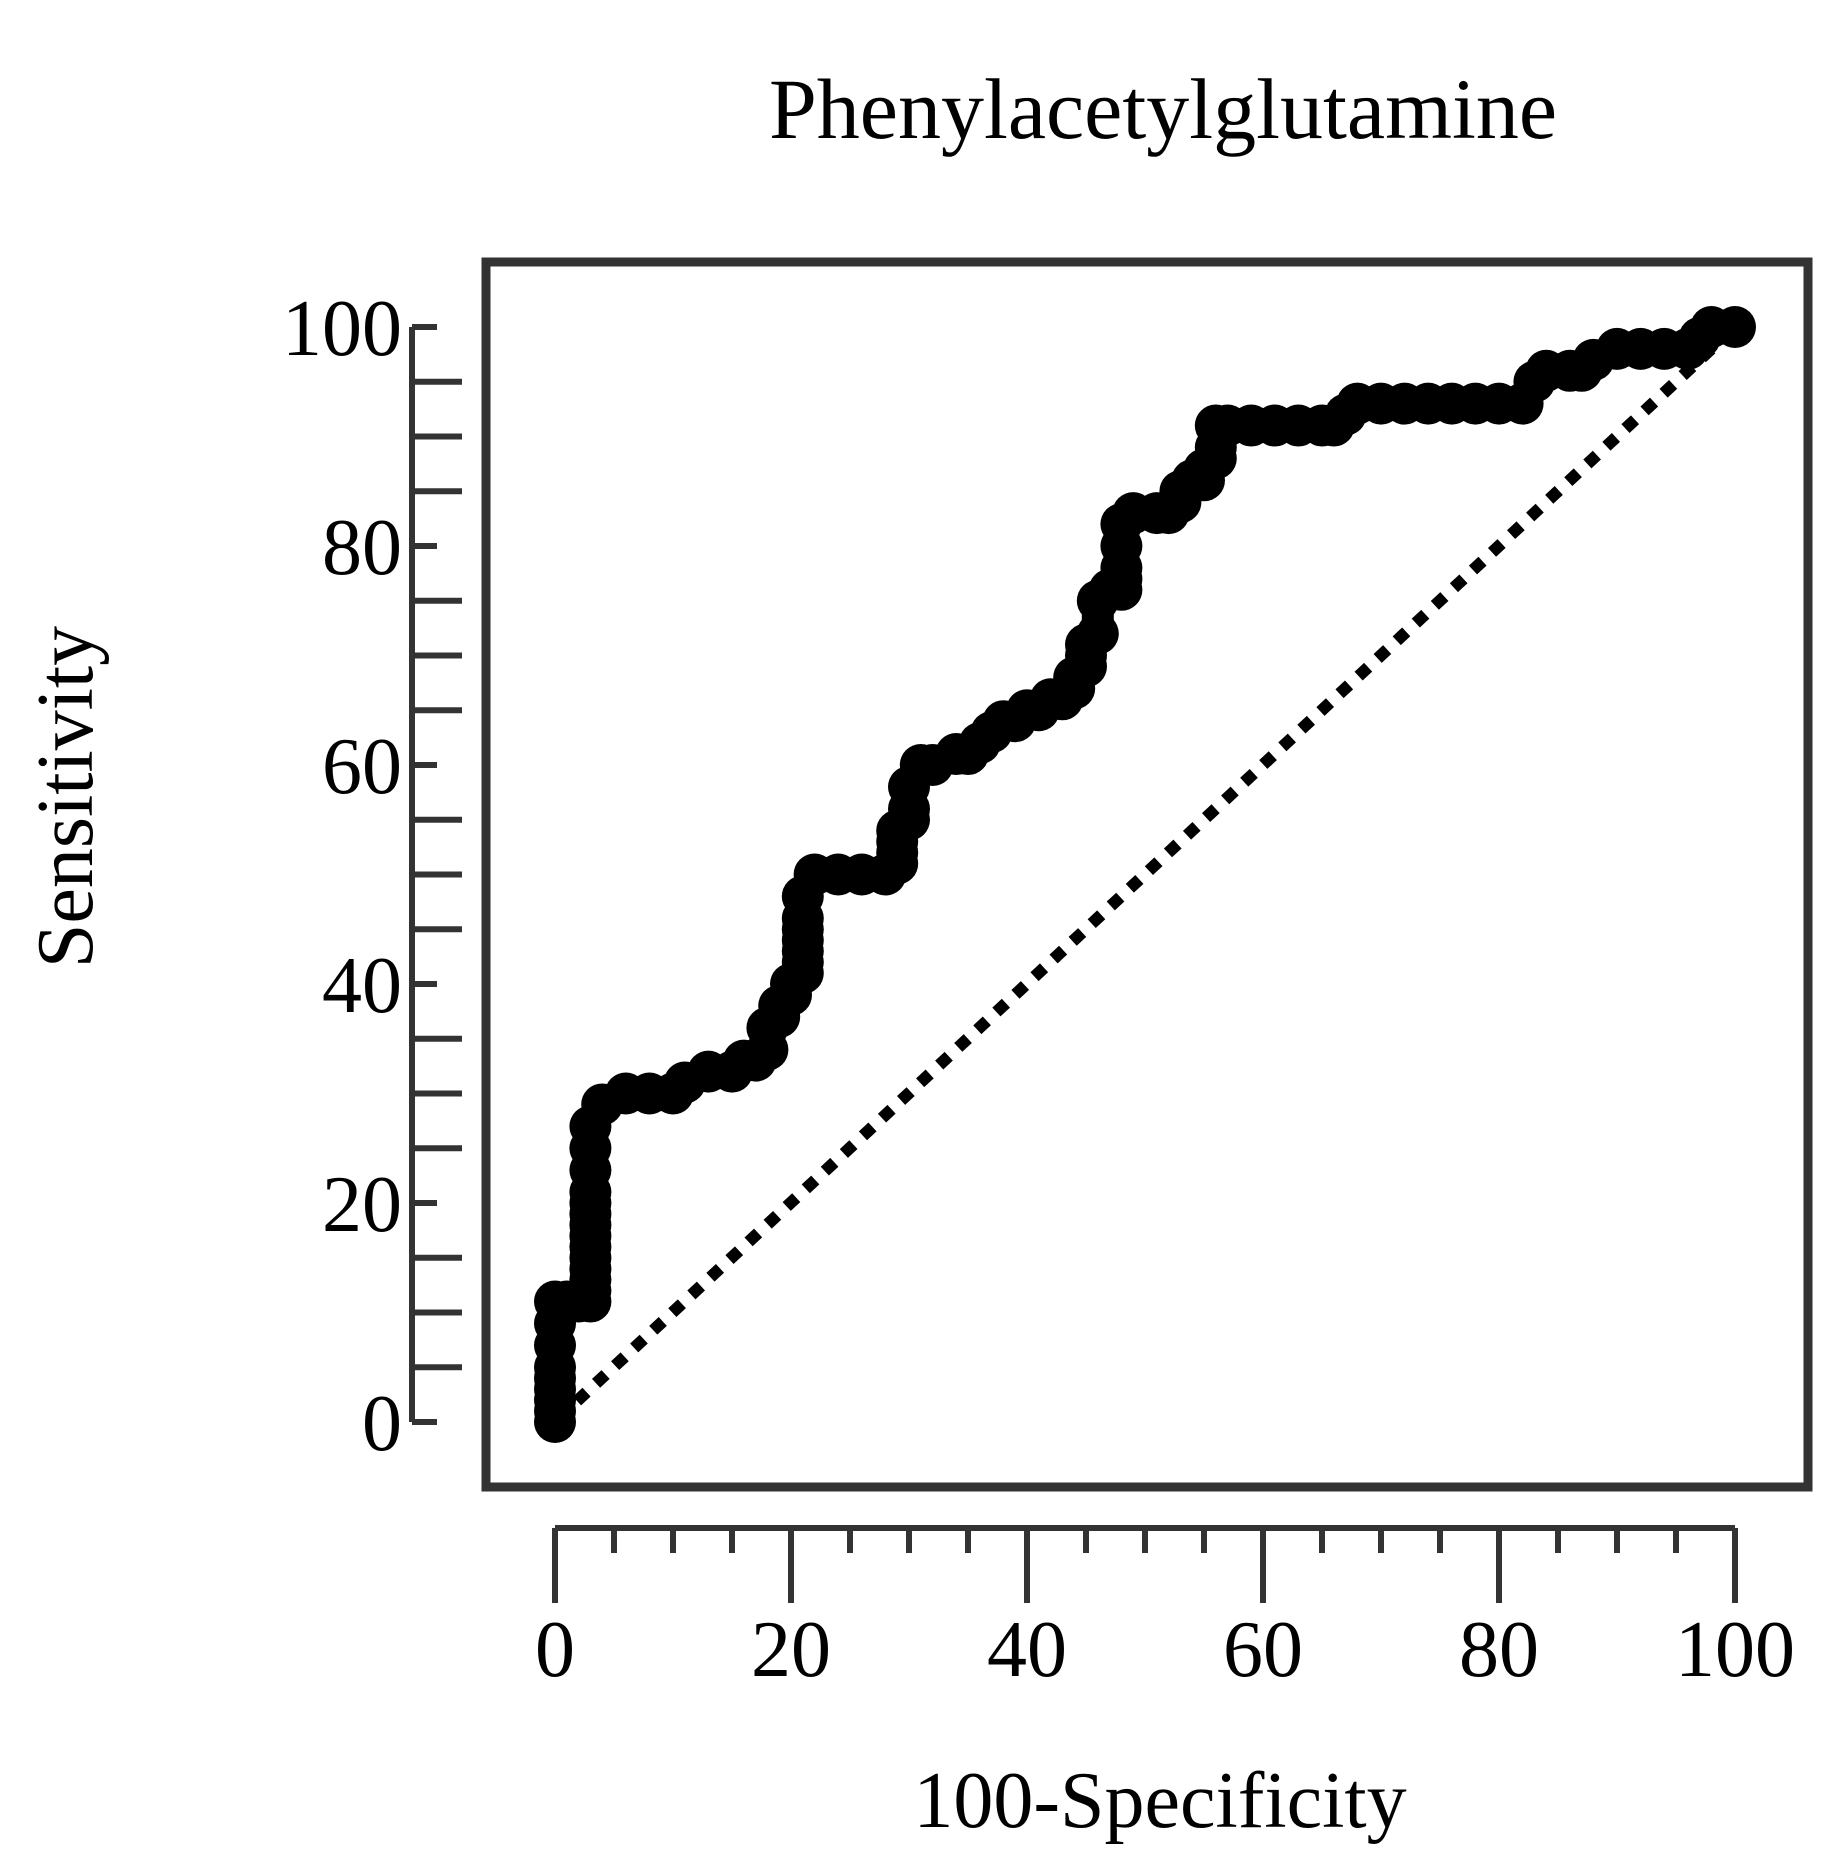 Image resolution: width=1828 pixels, height=1861 pixels. I want to click on x-axis: 0 20 40 60 80 100, so click(1165, 1609).